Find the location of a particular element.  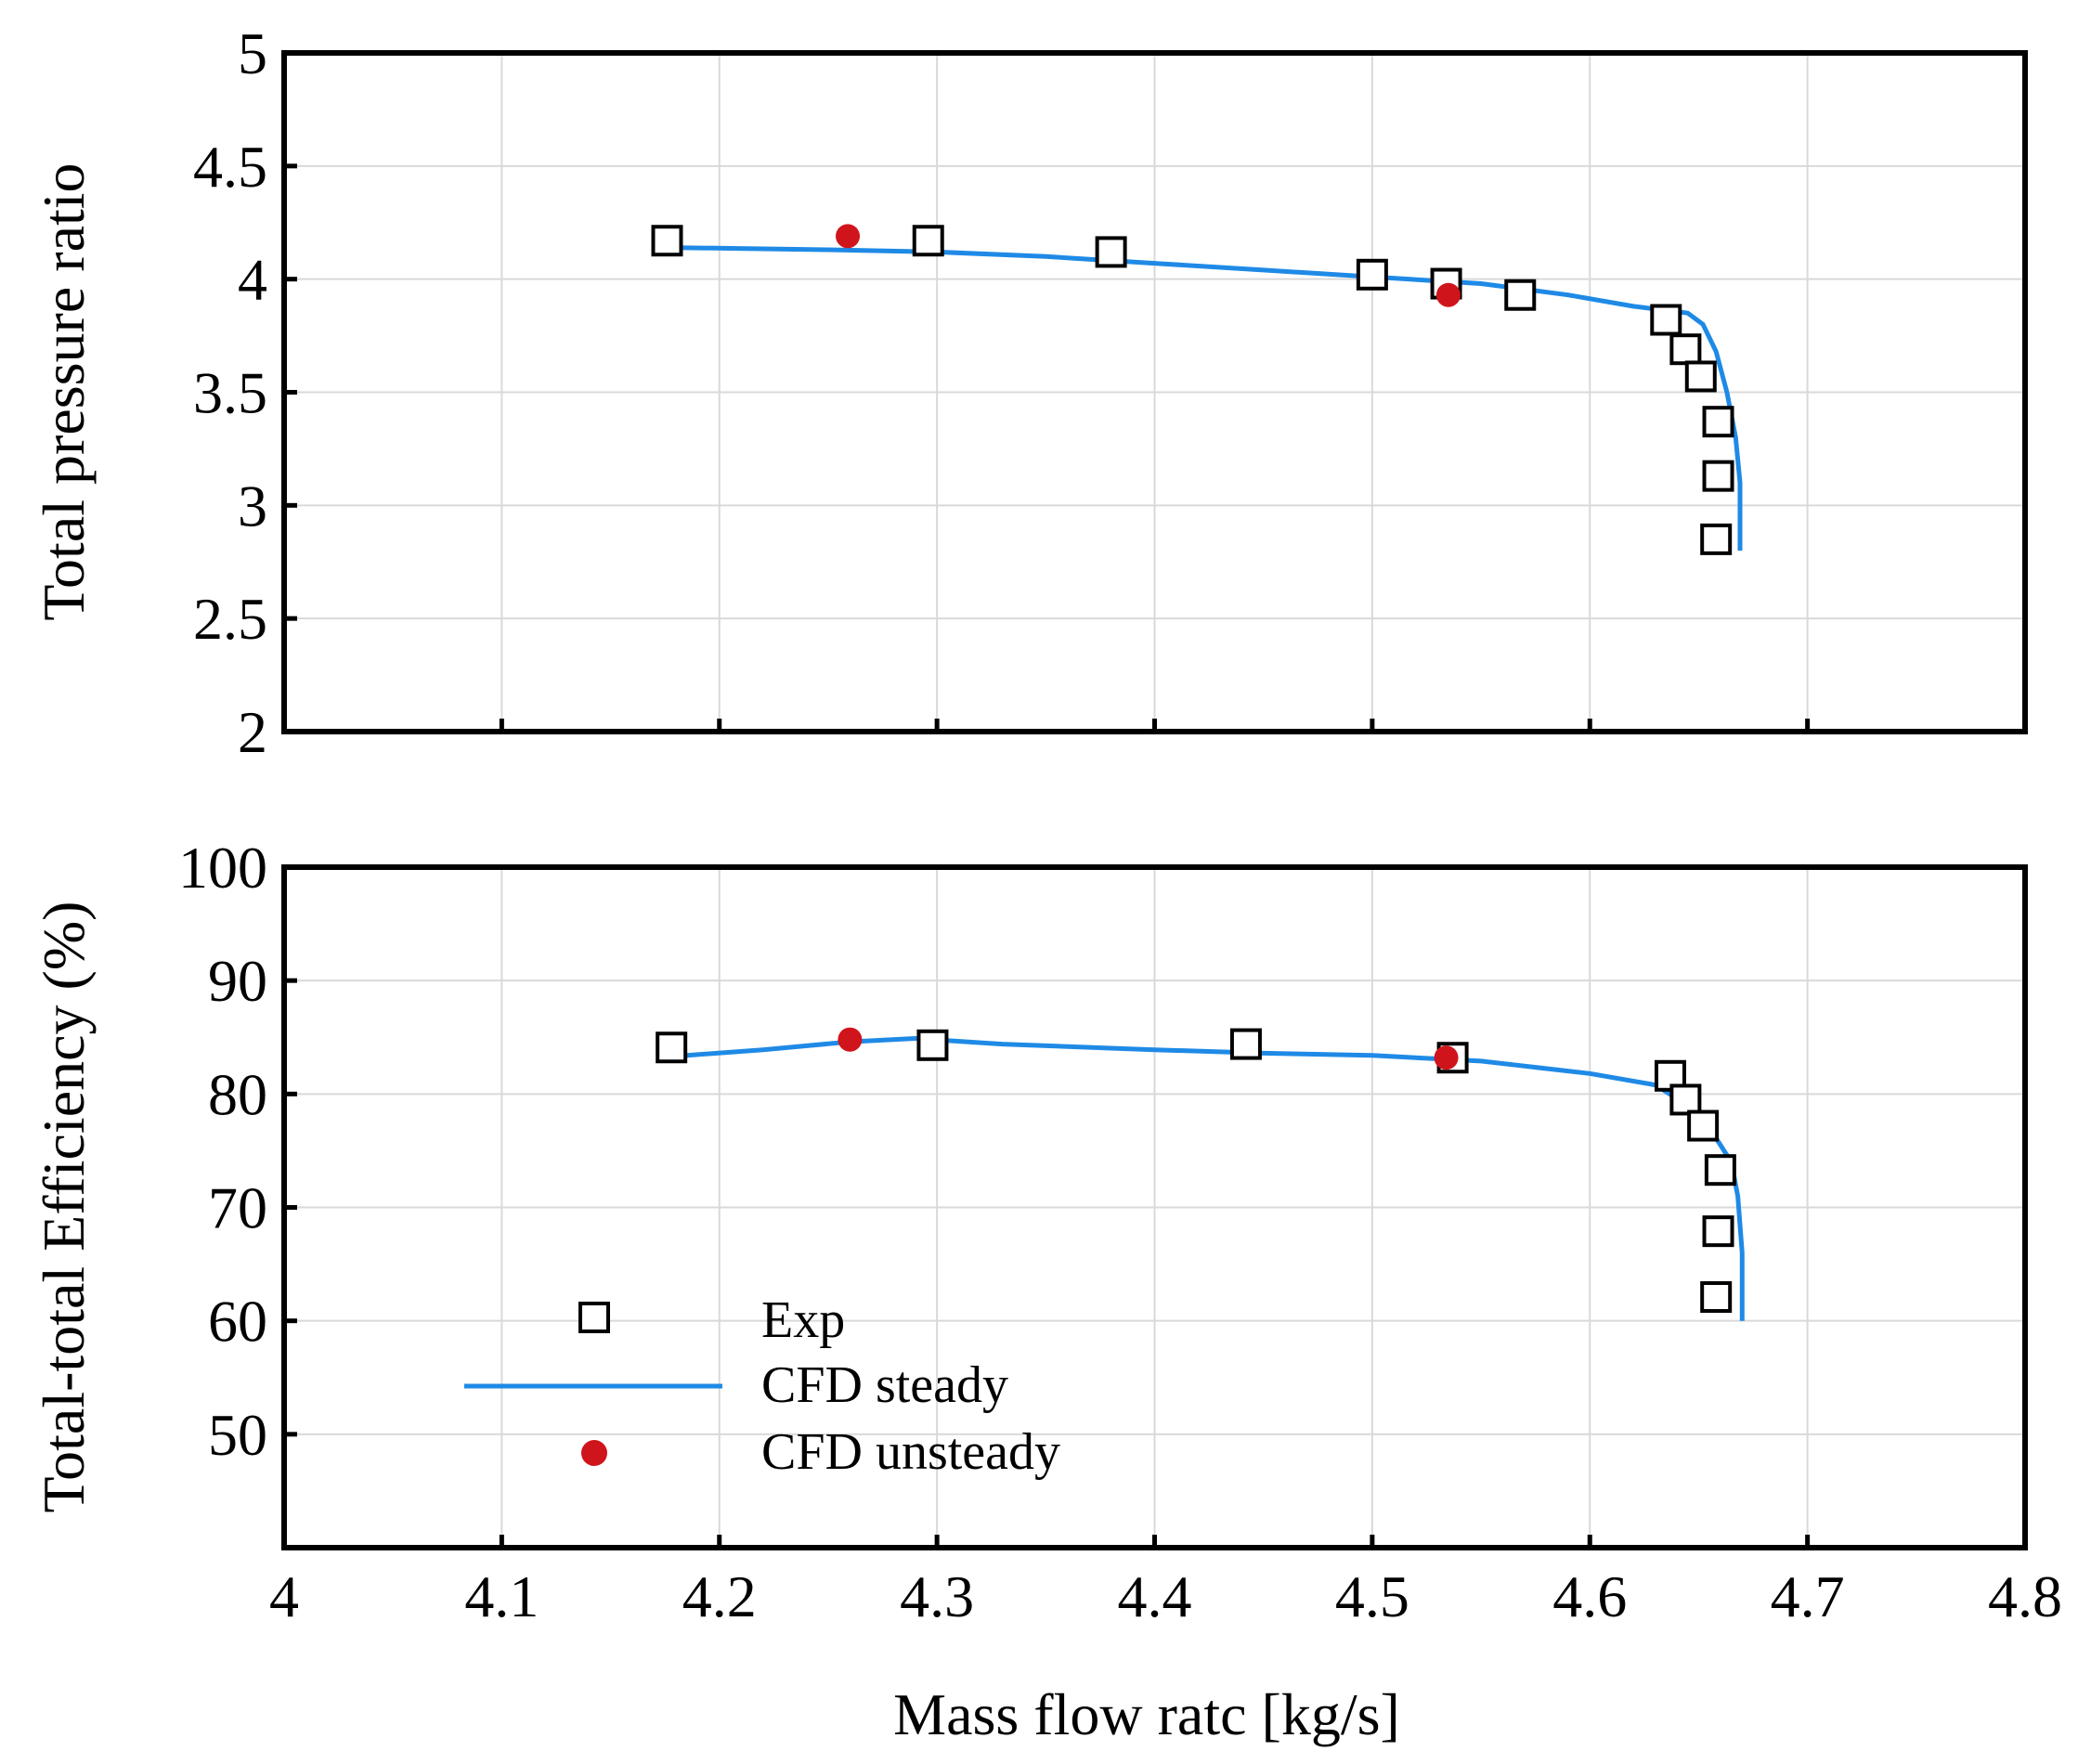

x-tick-label: 4.5 is located at coordinates (1372, 1596).